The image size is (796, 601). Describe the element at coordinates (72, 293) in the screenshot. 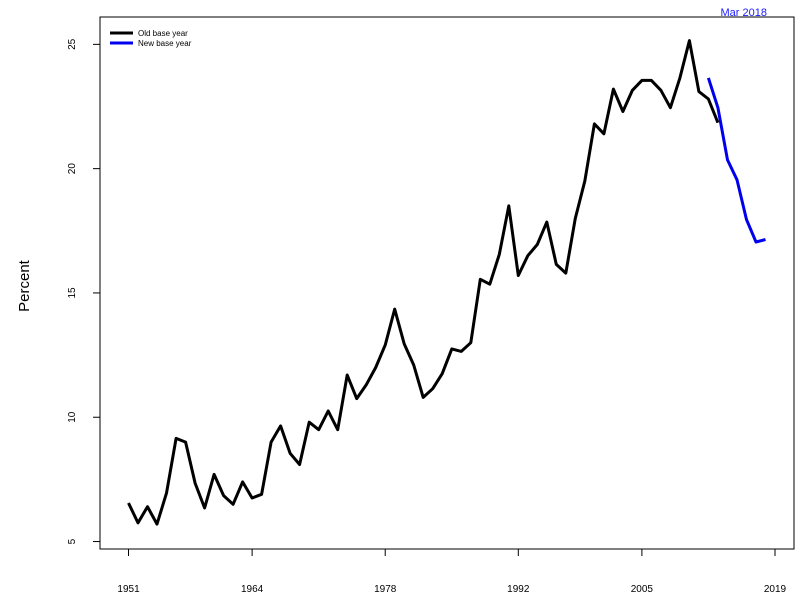

I see `y-tick-label: 15` at that location.